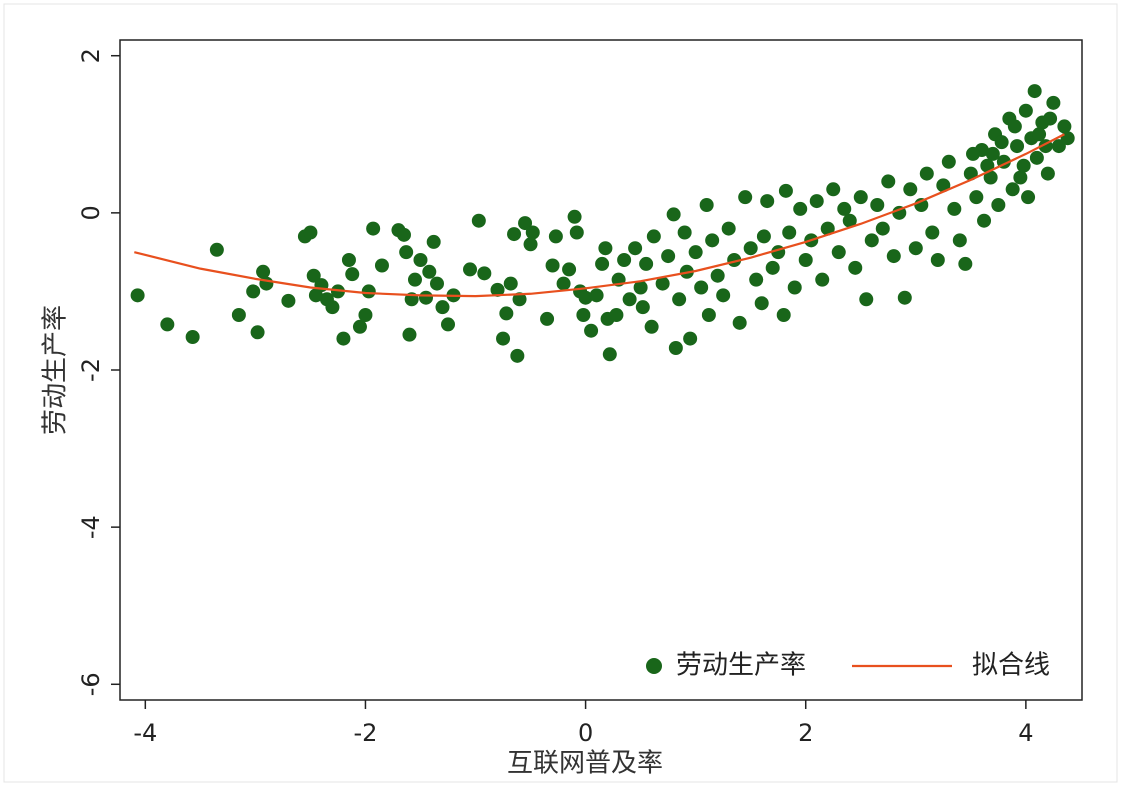 Image resolution: width=1123 pixels, height=786 pixels. Describe the element at coordinates (741, 666) in the screenshot. I see `legend-label: 劳动生产率` at that location.